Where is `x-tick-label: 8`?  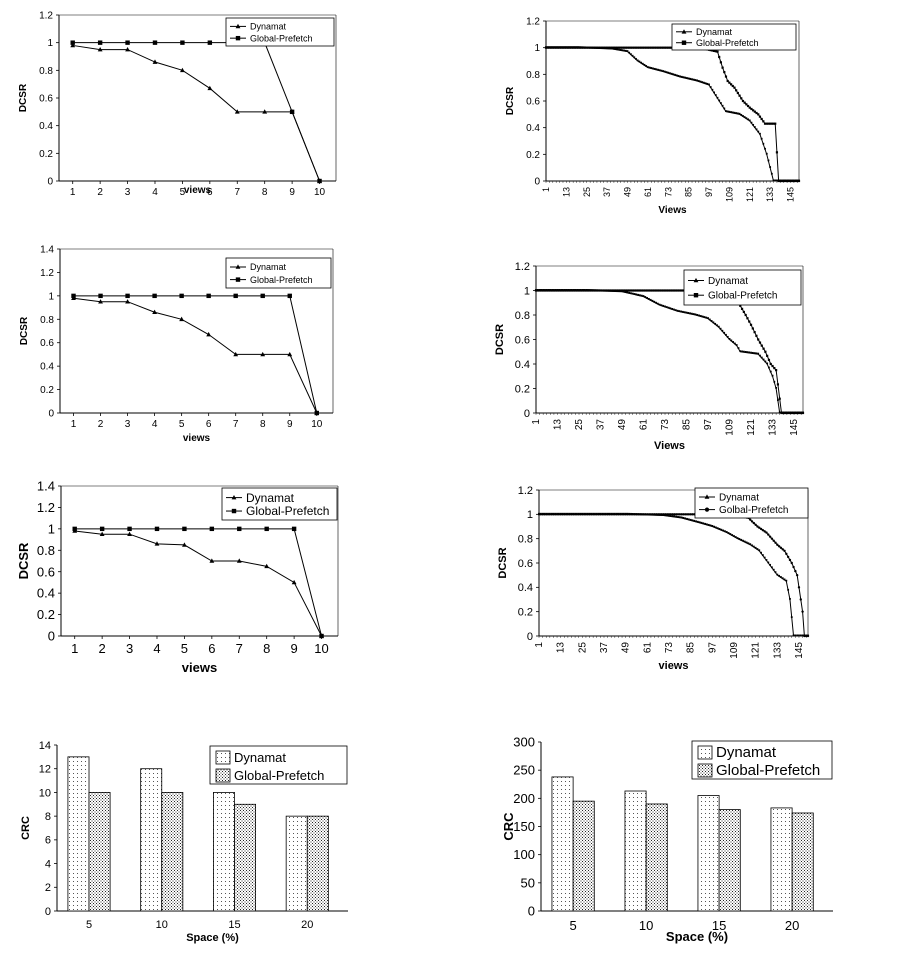
x-tick-label: 8 is located at coordinates (266, 648).